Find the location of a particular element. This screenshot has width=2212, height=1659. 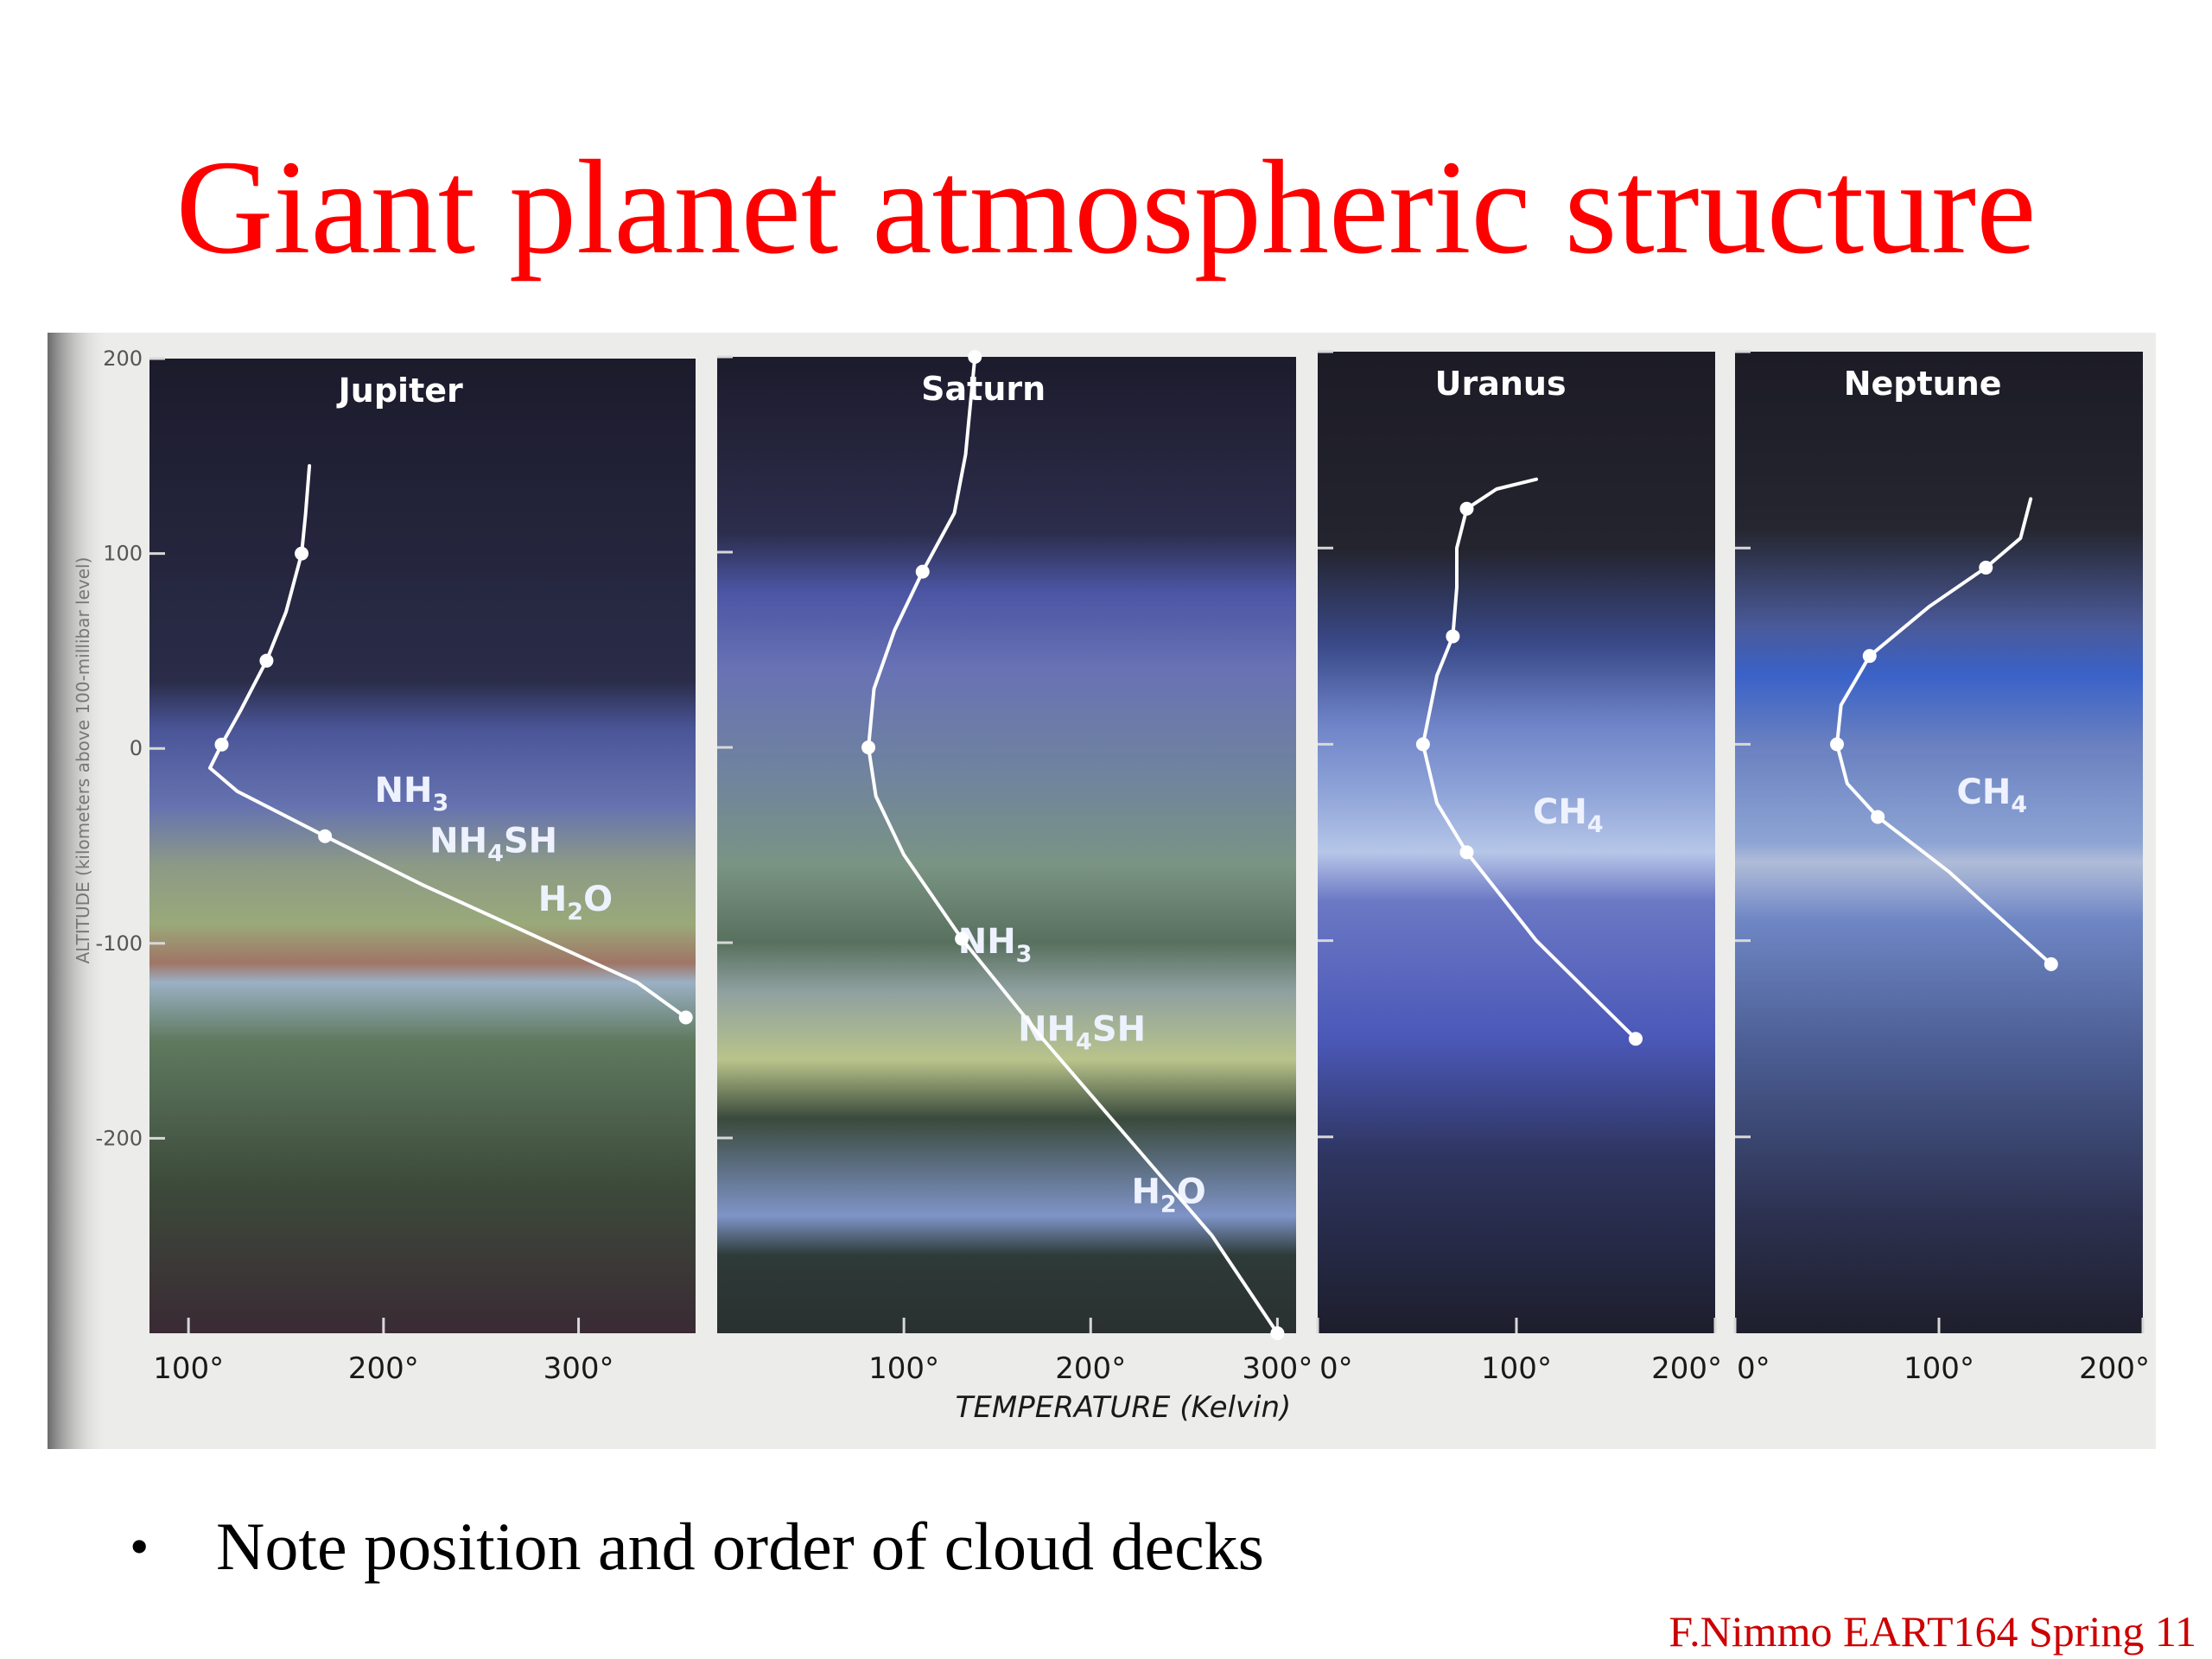

slide-title: Giant planet atmospheric structure is located at coordinates (1106, 207).